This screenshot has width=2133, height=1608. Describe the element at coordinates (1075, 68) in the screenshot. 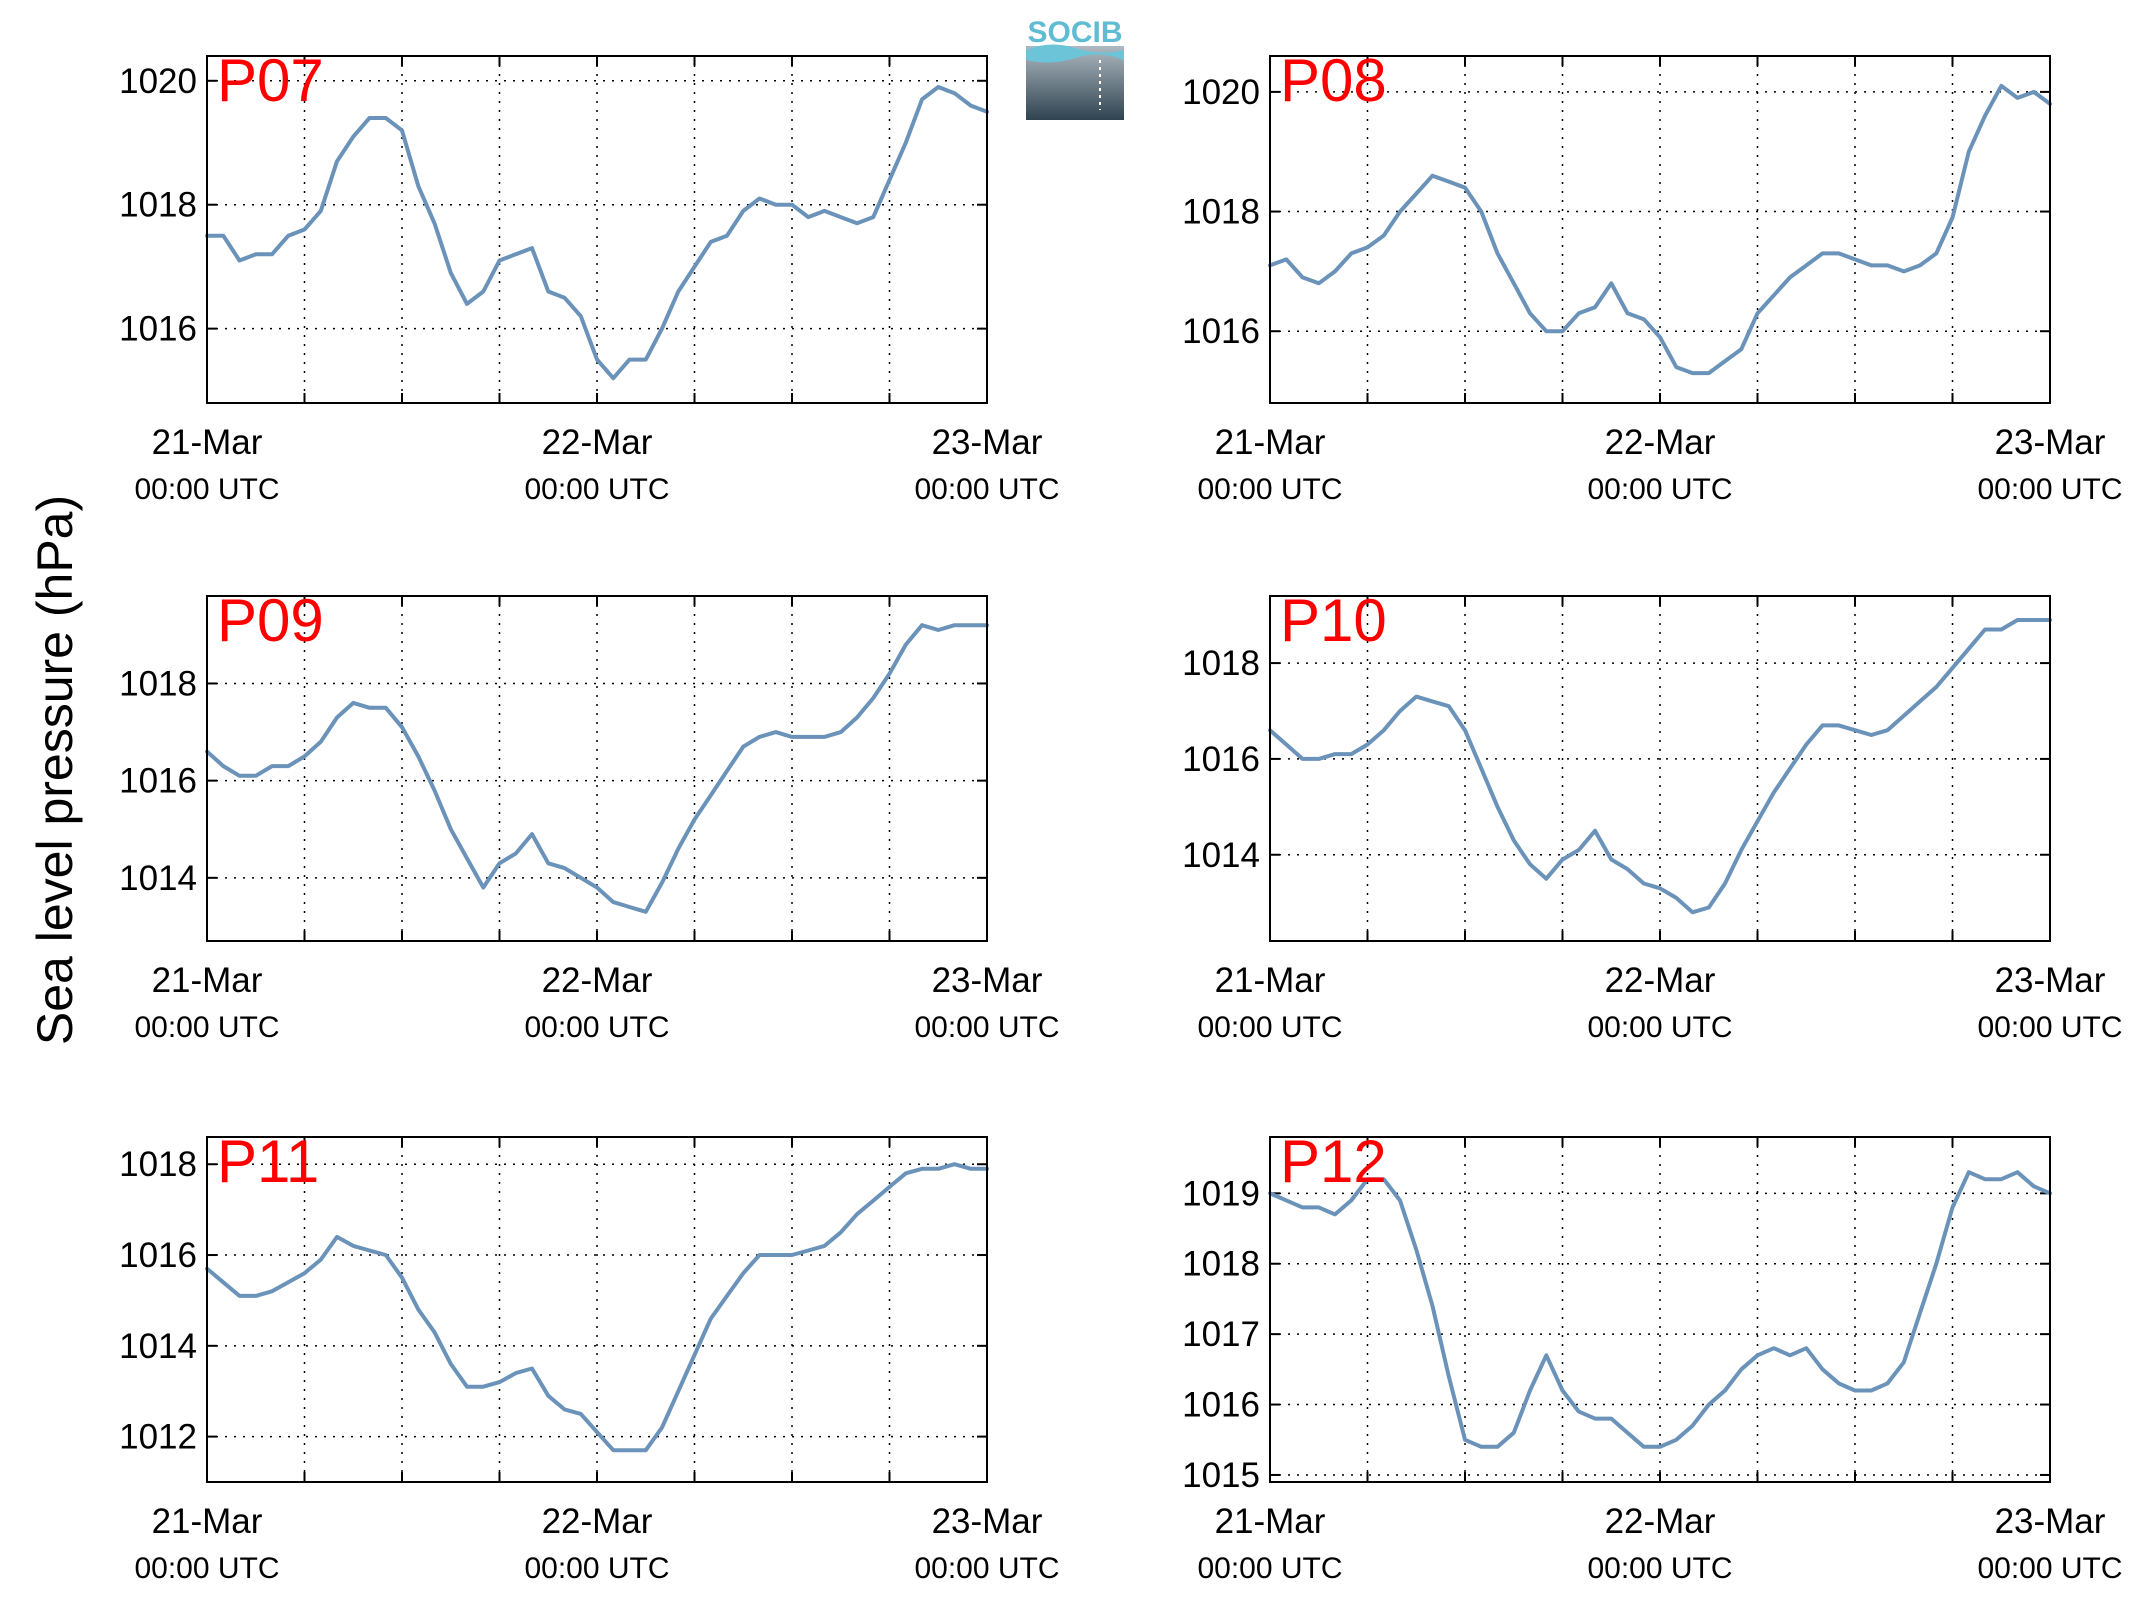

I see `socib-logo: SOCIB` at that location.